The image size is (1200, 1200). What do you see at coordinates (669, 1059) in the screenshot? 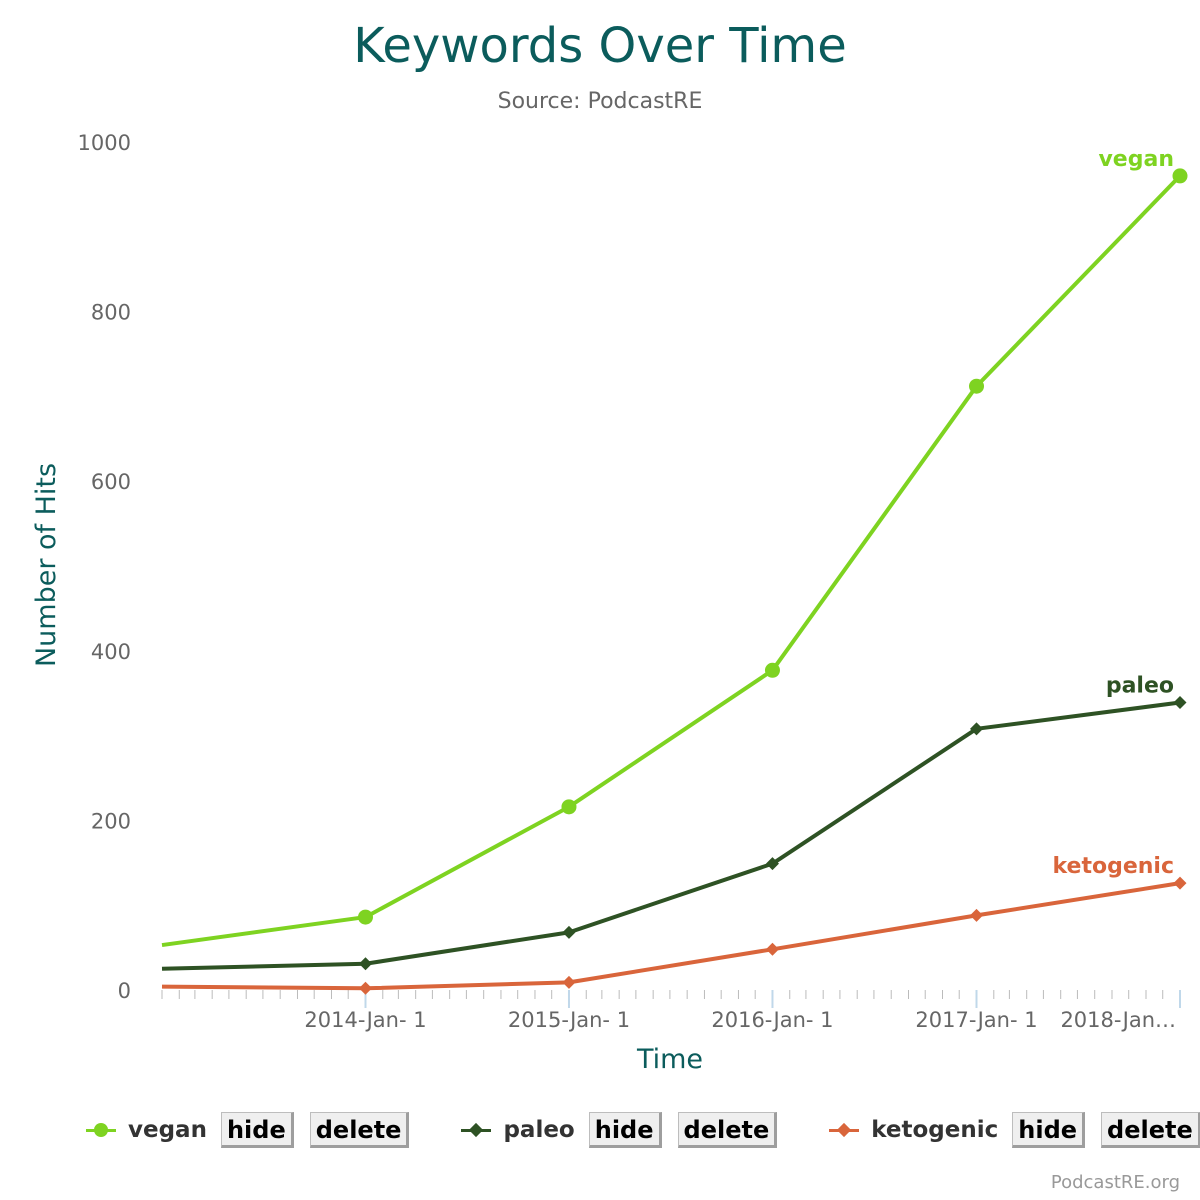
I see `x-axis-title: Time` at bounding box center [669, 1059].